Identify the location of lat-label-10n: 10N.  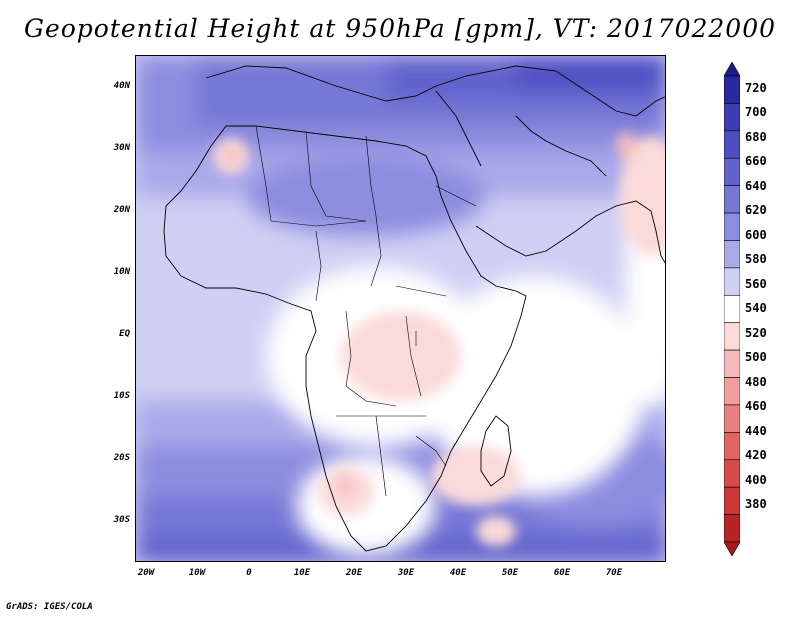
(121, 272).